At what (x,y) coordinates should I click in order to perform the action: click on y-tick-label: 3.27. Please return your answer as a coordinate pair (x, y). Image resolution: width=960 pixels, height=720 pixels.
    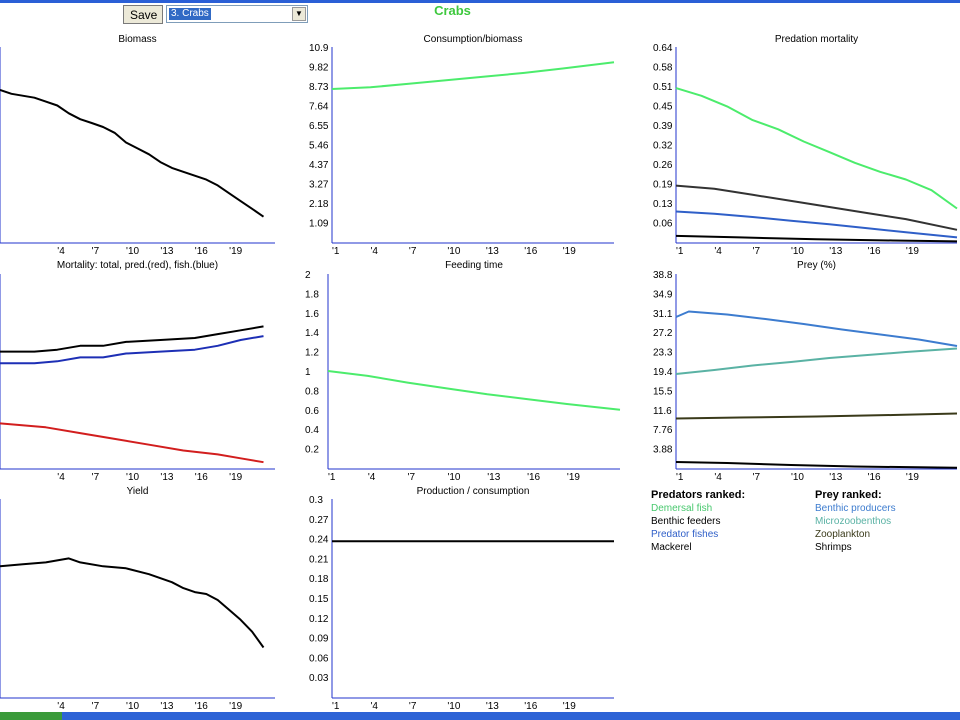
    Looking at the image, I should click on (319, 185).